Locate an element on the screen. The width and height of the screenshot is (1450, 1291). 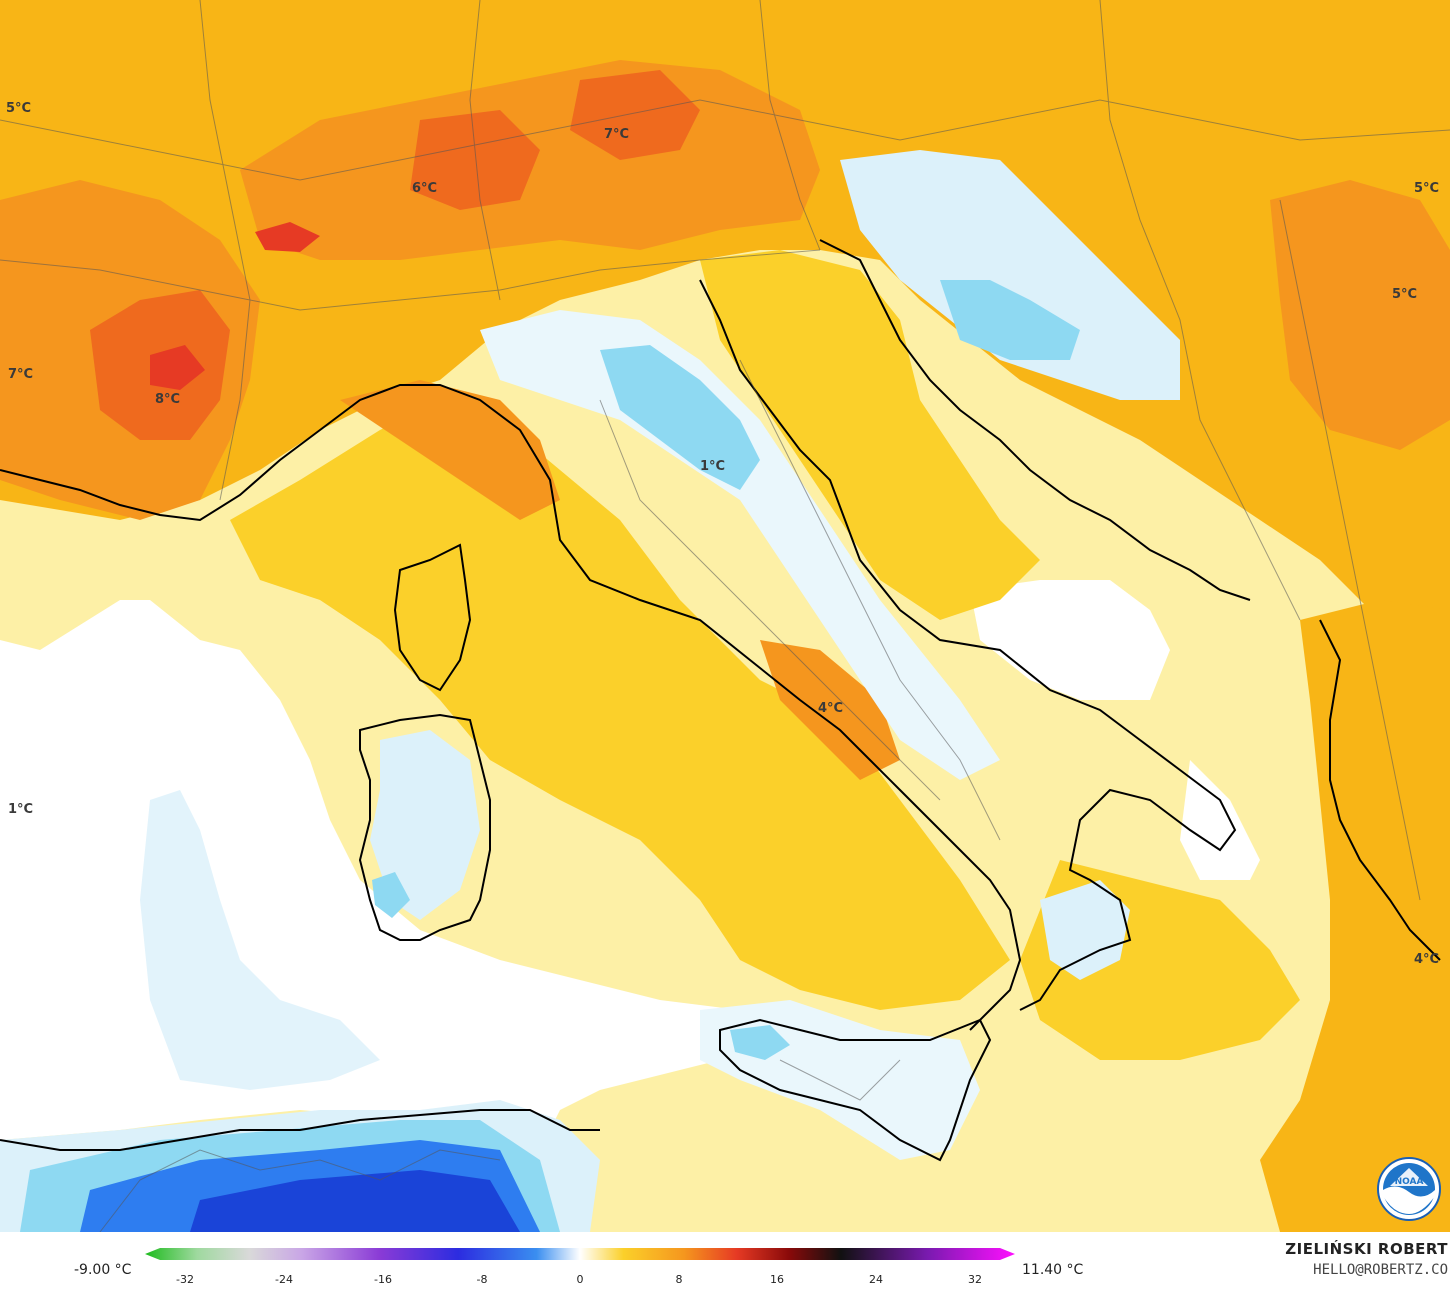
zone-cyan-sardinia is located at coordinates (391, 895).